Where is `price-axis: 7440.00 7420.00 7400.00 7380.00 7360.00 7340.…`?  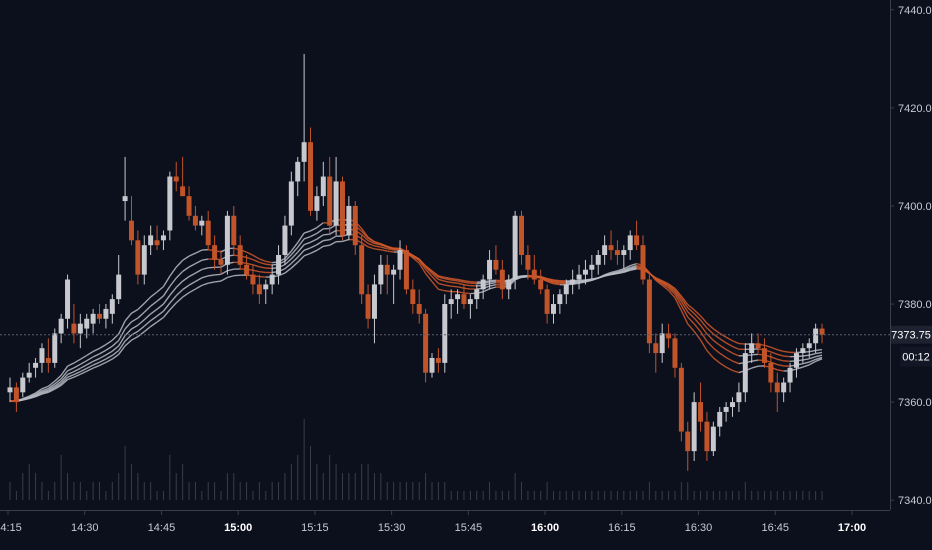 price-axis: 7440.00 7420.00 7400.00 7380.00 7360.00 7340.… is located at coordinates (911, 256).